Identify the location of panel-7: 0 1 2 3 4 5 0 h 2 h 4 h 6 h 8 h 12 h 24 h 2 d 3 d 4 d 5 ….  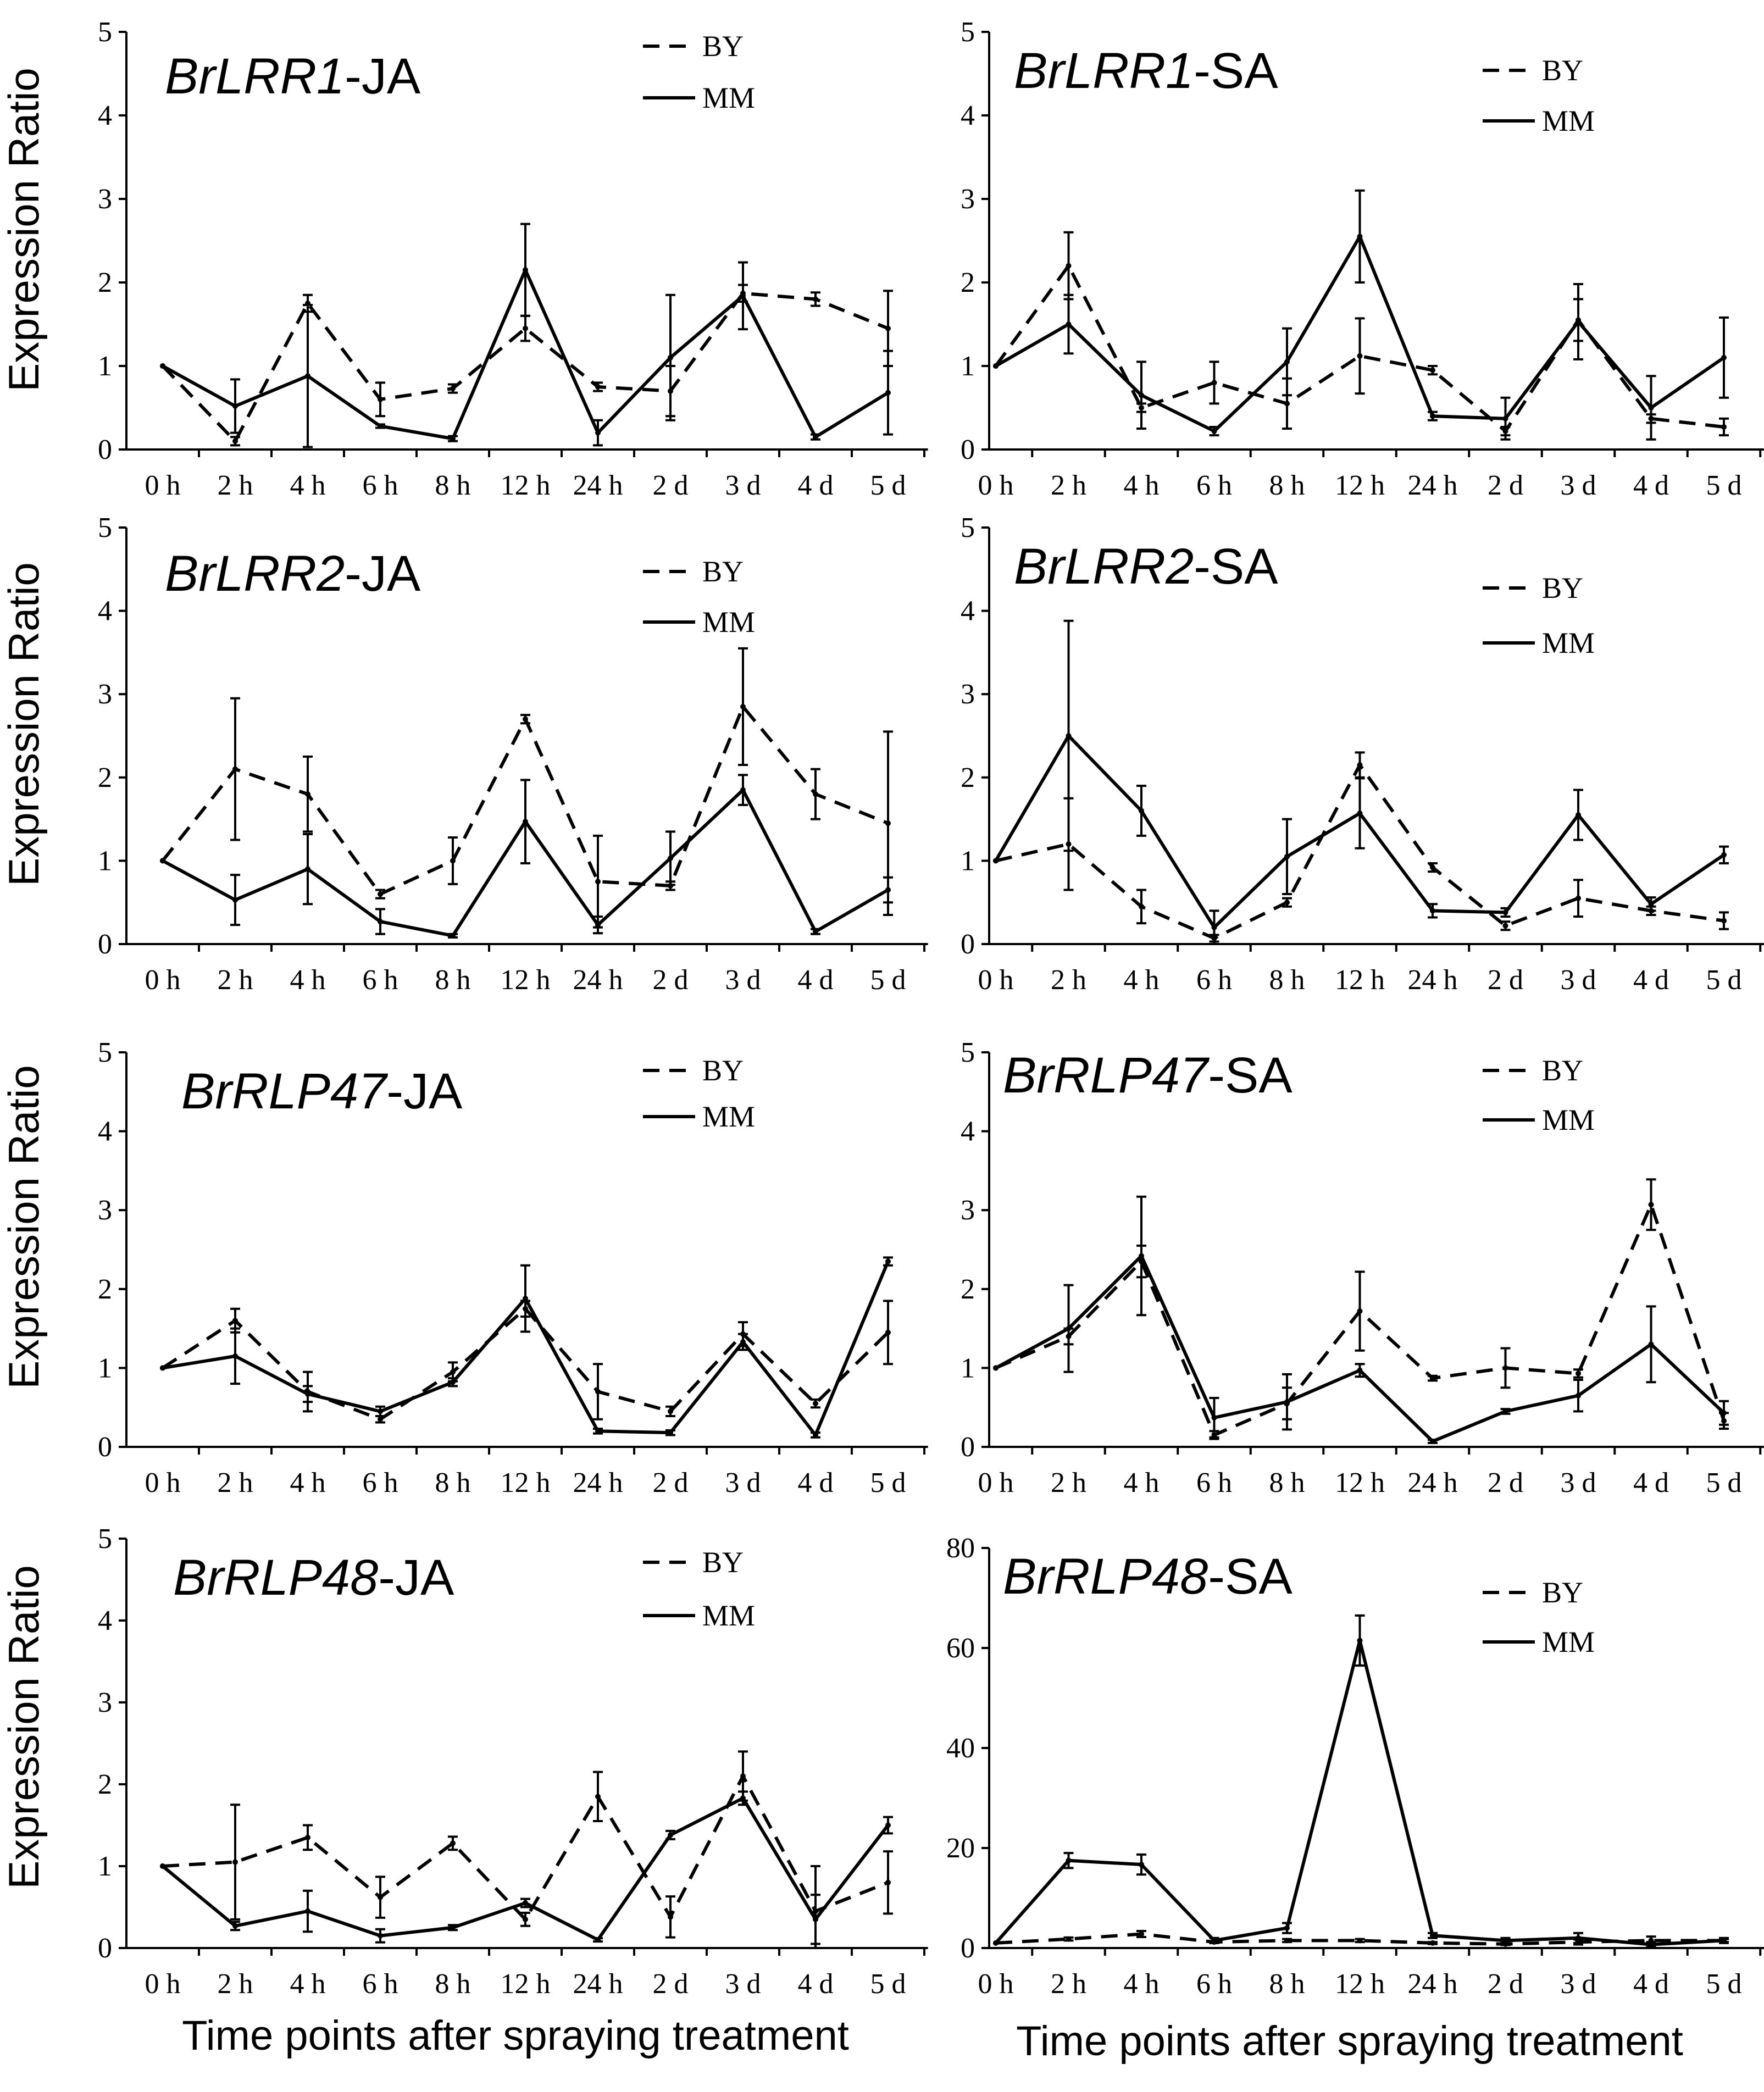
(513, 1761).